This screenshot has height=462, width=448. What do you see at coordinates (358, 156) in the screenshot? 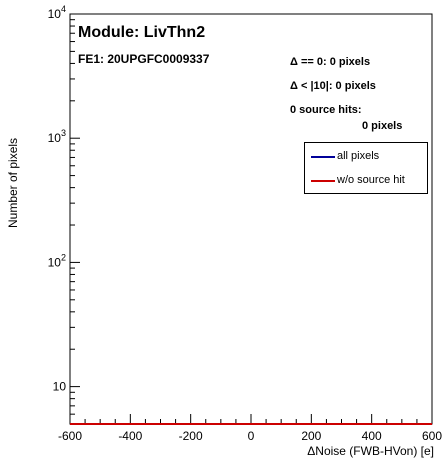
I see `legend-label-all-pixels: all pixels` at bounding box center [358, 156].